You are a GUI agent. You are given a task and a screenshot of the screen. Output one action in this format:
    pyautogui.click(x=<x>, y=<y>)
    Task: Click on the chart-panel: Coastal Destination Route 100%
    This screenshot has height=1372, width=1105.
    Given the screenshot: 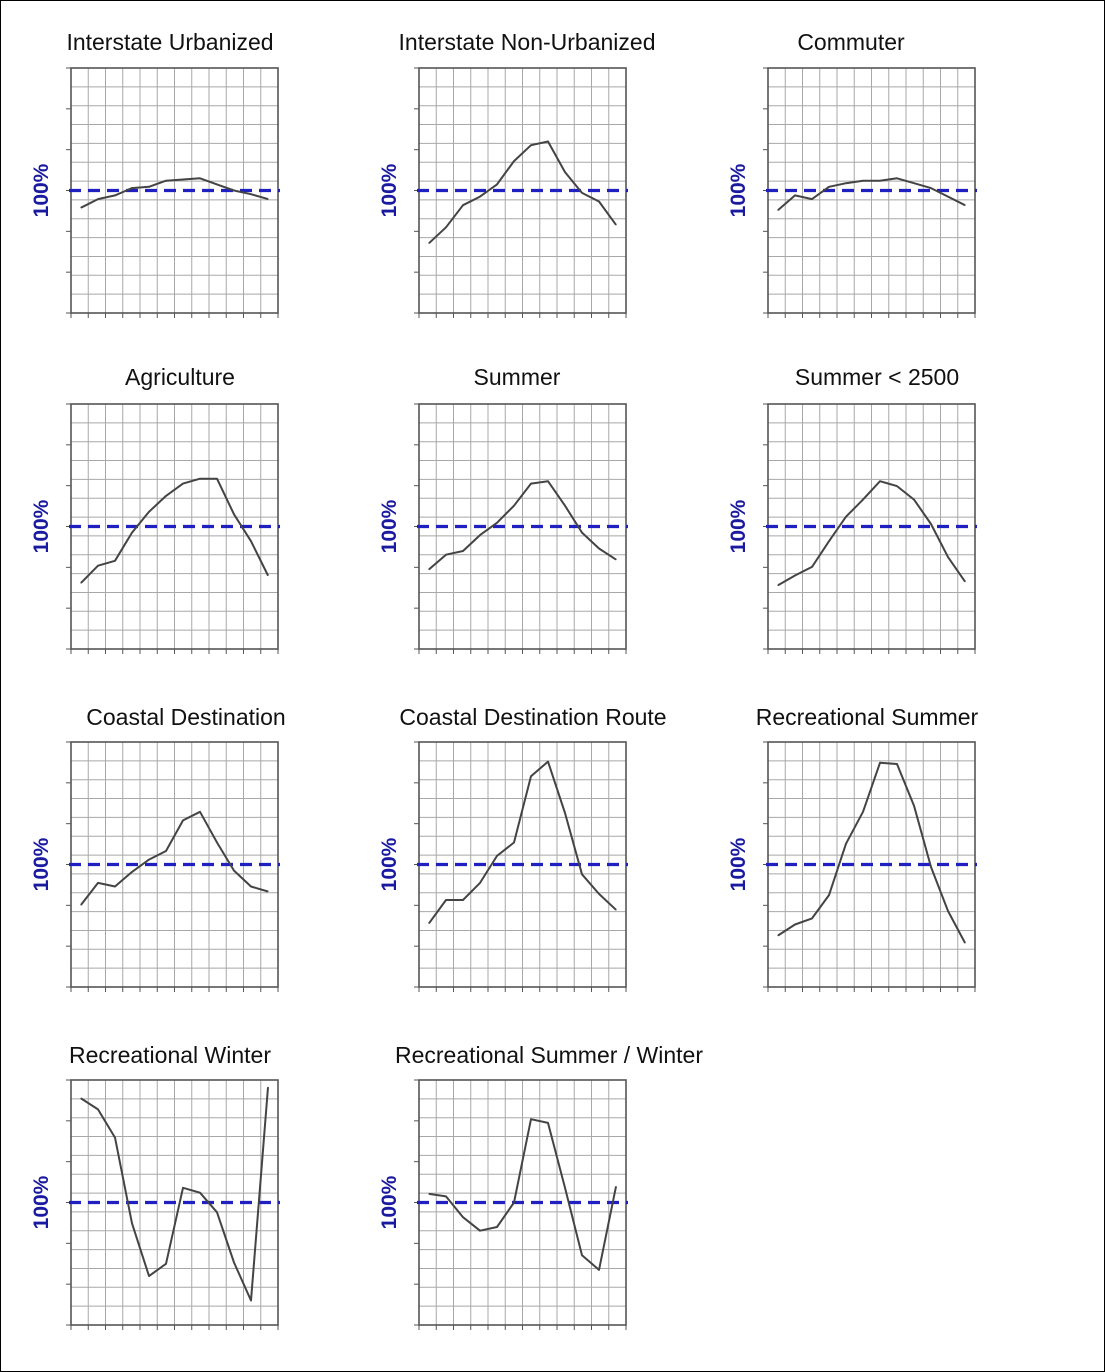 What is the action you would take?
    pyautogui.click(x=522, y=848)
    